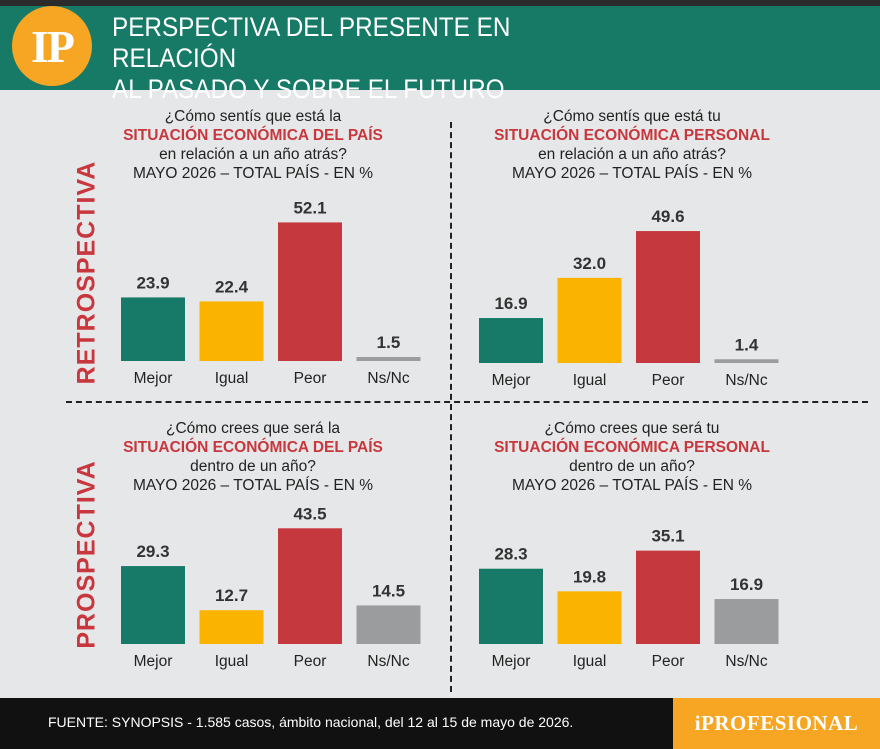 This screenshot has width=880, height=749. What do you see at coordinates (152, 282) in the screenshot?
I see `data-label-mejor: 23.9` at bounding box center [152, 282].